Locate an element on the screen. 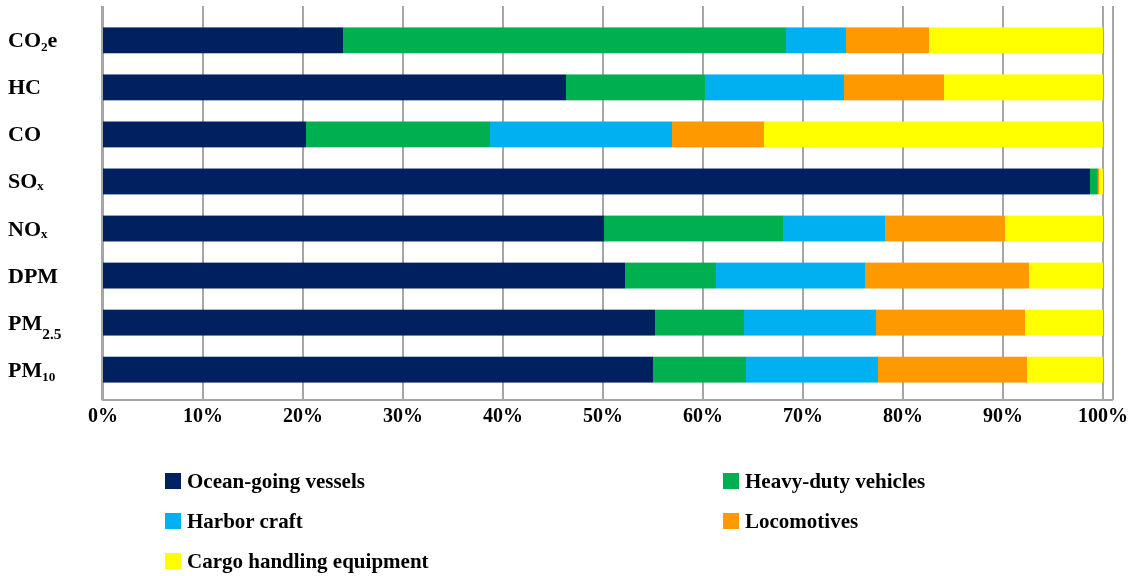 The height and width of the screenshot is (576, 1131). x-tick-label: 70% is located at coordinates (803, 415).